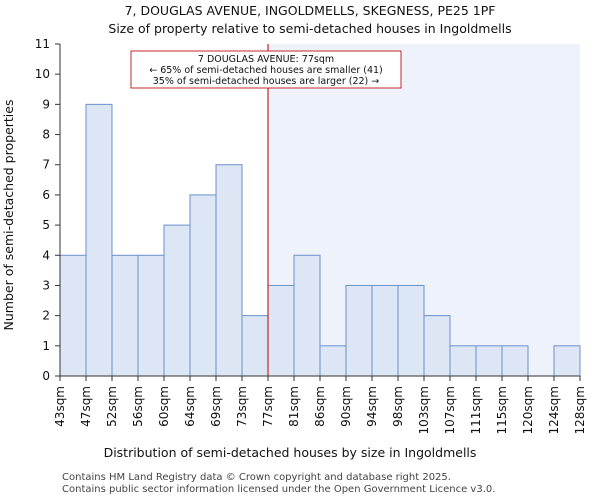 Image resolution: width=600 pixels, height=500 pixels. What do you see at coordinates (463, 361) in the screenshot?
I see `bar-107sqm` at bounding box center [463, 361].